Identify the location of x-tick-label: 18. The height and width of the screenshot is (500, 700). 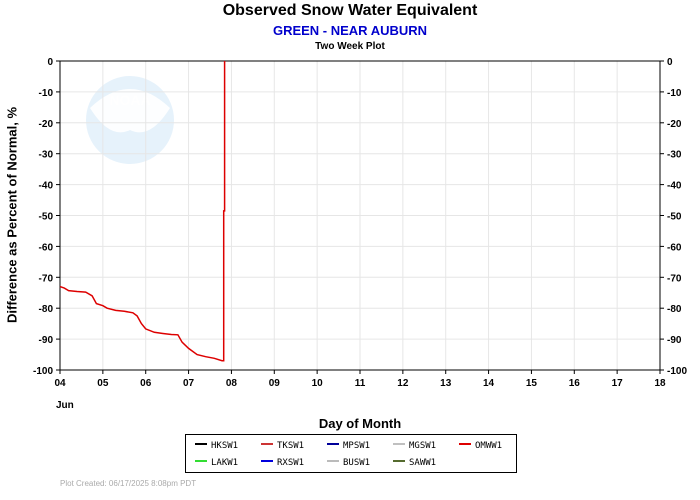
(660, 383).